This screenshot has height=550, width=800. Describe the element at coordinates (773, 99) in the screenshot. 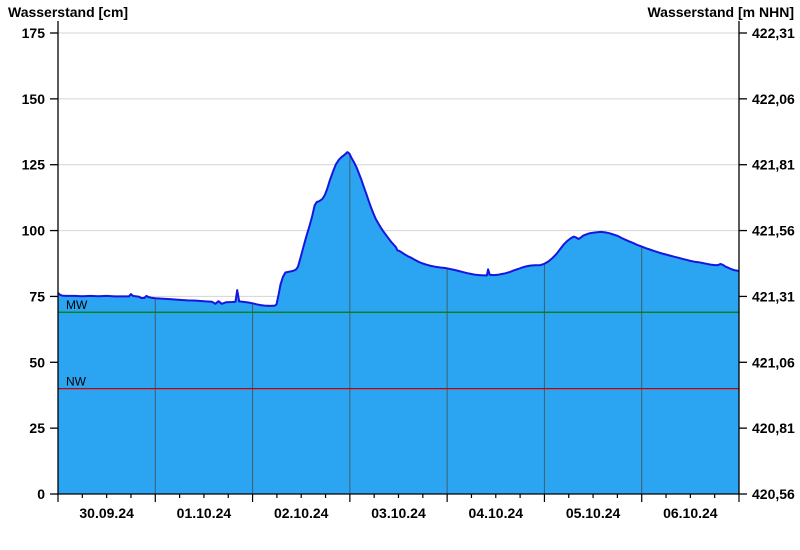

I see `right-tick-label-6: 422,06` at that location.